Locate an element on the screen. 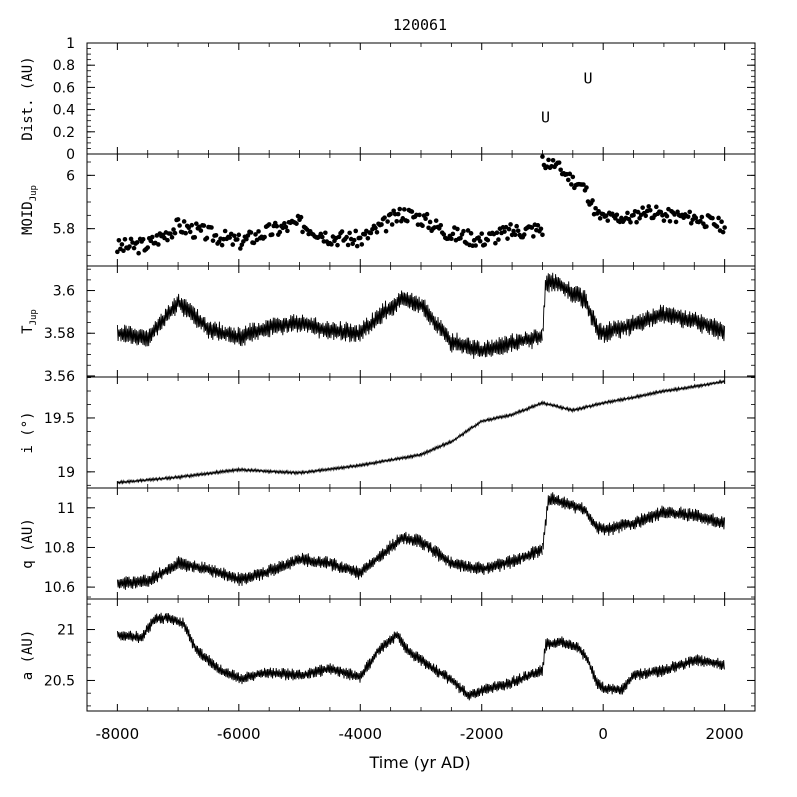 This screenshot has height=797, width=797. y-tick-label-dist: 0 is located at coordinates (70, 155).